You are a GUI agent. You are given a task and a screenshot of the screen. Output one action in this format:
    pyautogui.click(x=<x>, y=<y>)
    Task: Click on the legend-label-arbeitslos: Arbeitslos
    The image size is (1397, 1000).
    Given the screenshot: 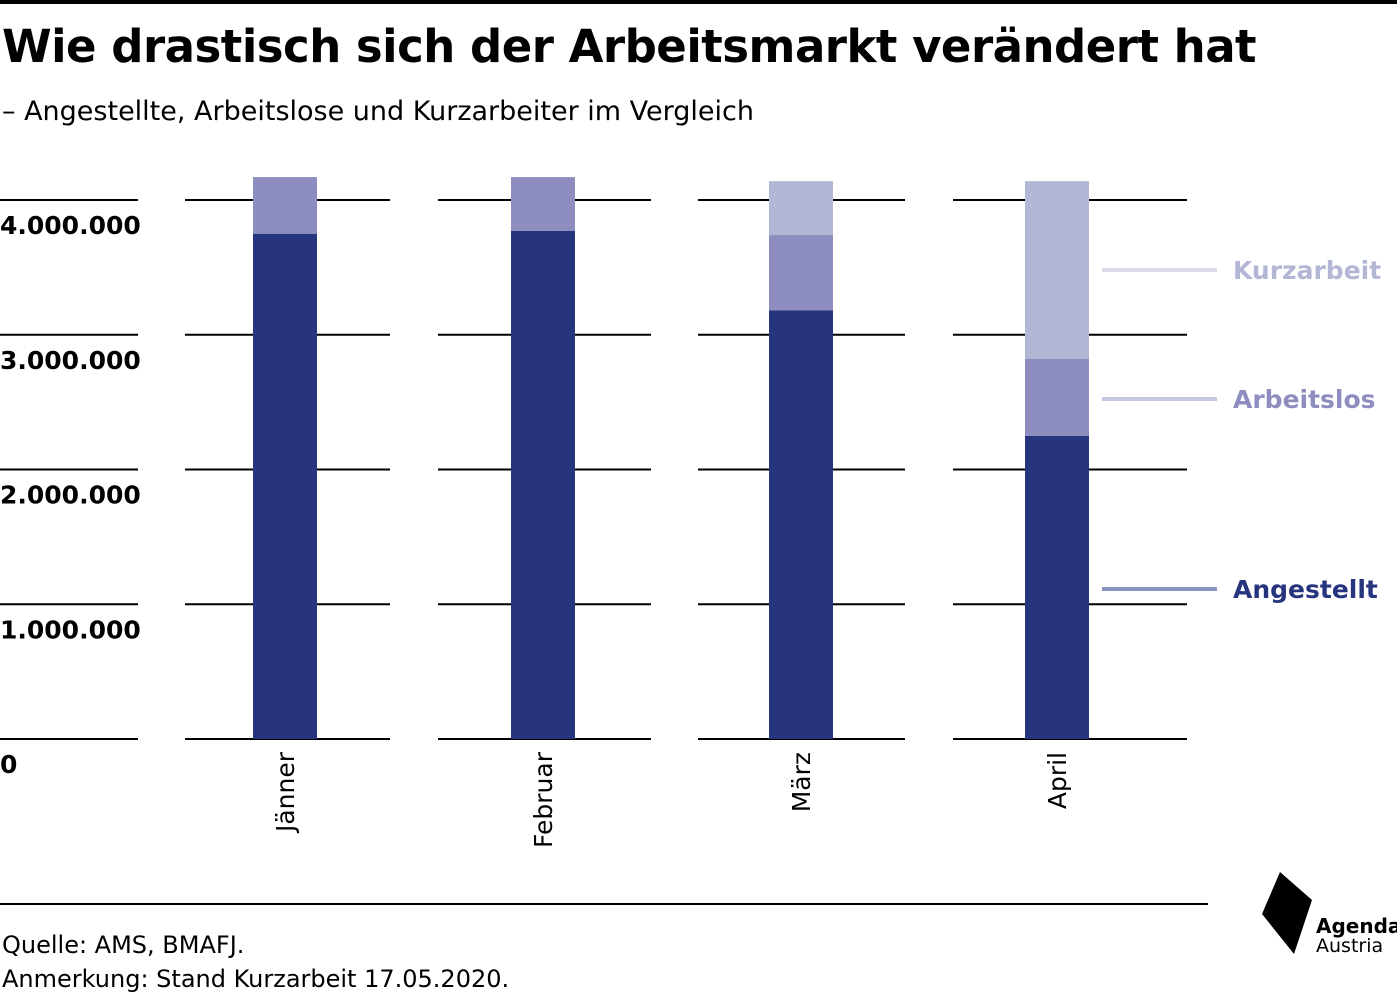 What is the action you would take?
    pyautogui.click(x=1304, y=399)
    